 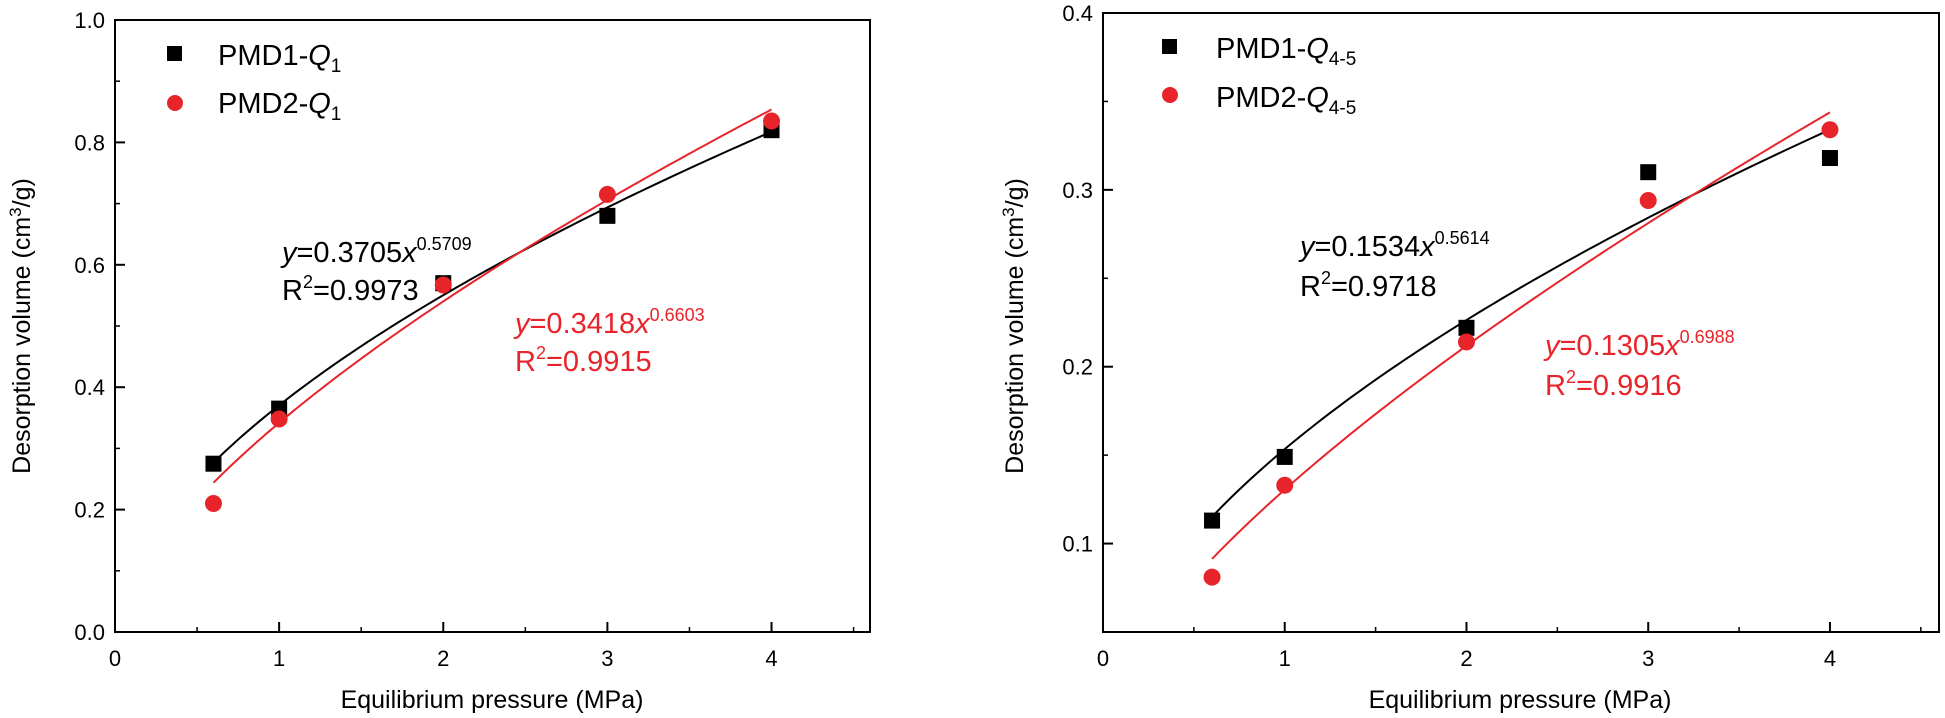 What do you see at coordinates (1259, 76) in the screenshot?
I see `right-legend: PMD1-Q4-5 PMD2-Q4-5` at bounding box center [1259, 76].